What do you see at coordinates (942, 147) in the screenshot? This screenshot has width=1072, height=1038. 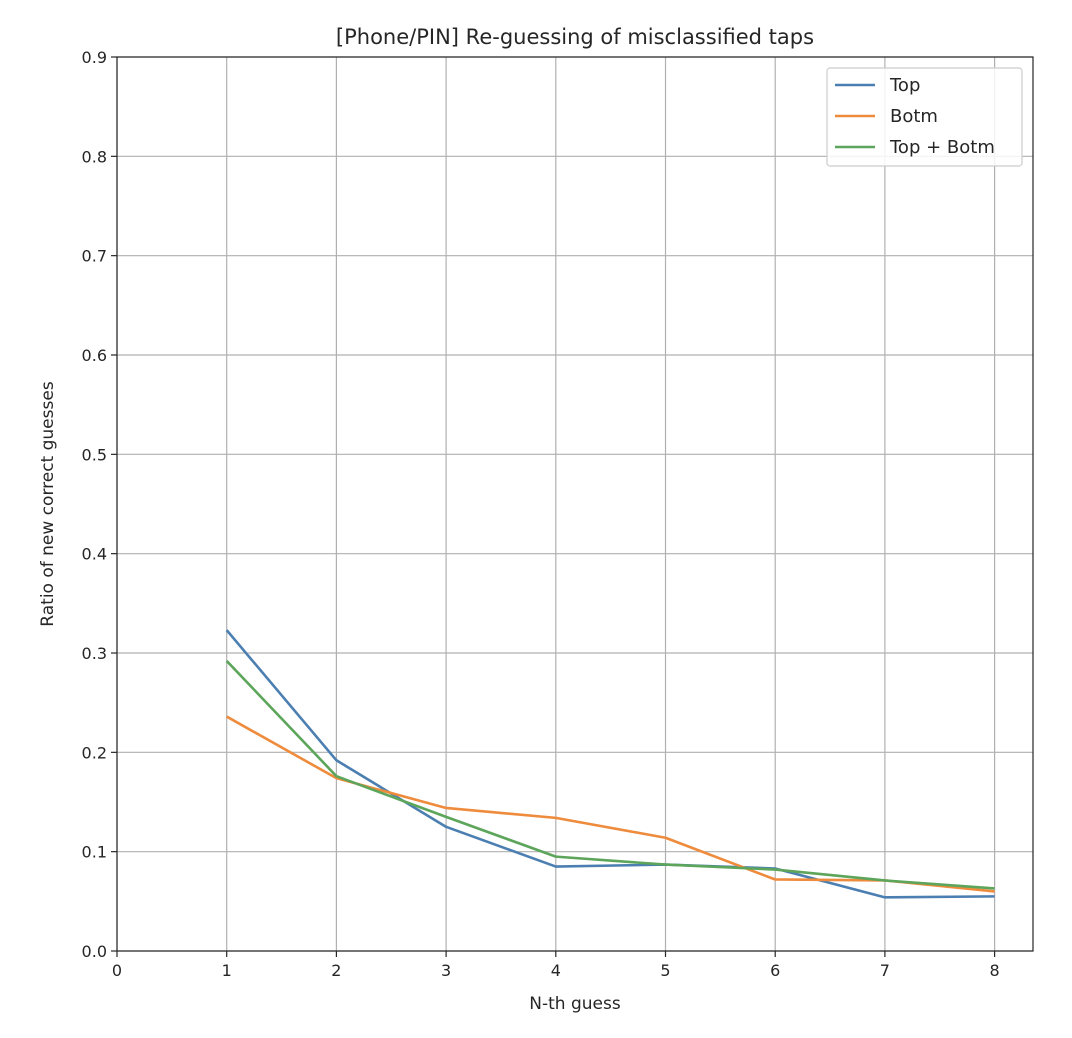 I see `legend-entry: Top + Botm` at bounding box center [942, 147].